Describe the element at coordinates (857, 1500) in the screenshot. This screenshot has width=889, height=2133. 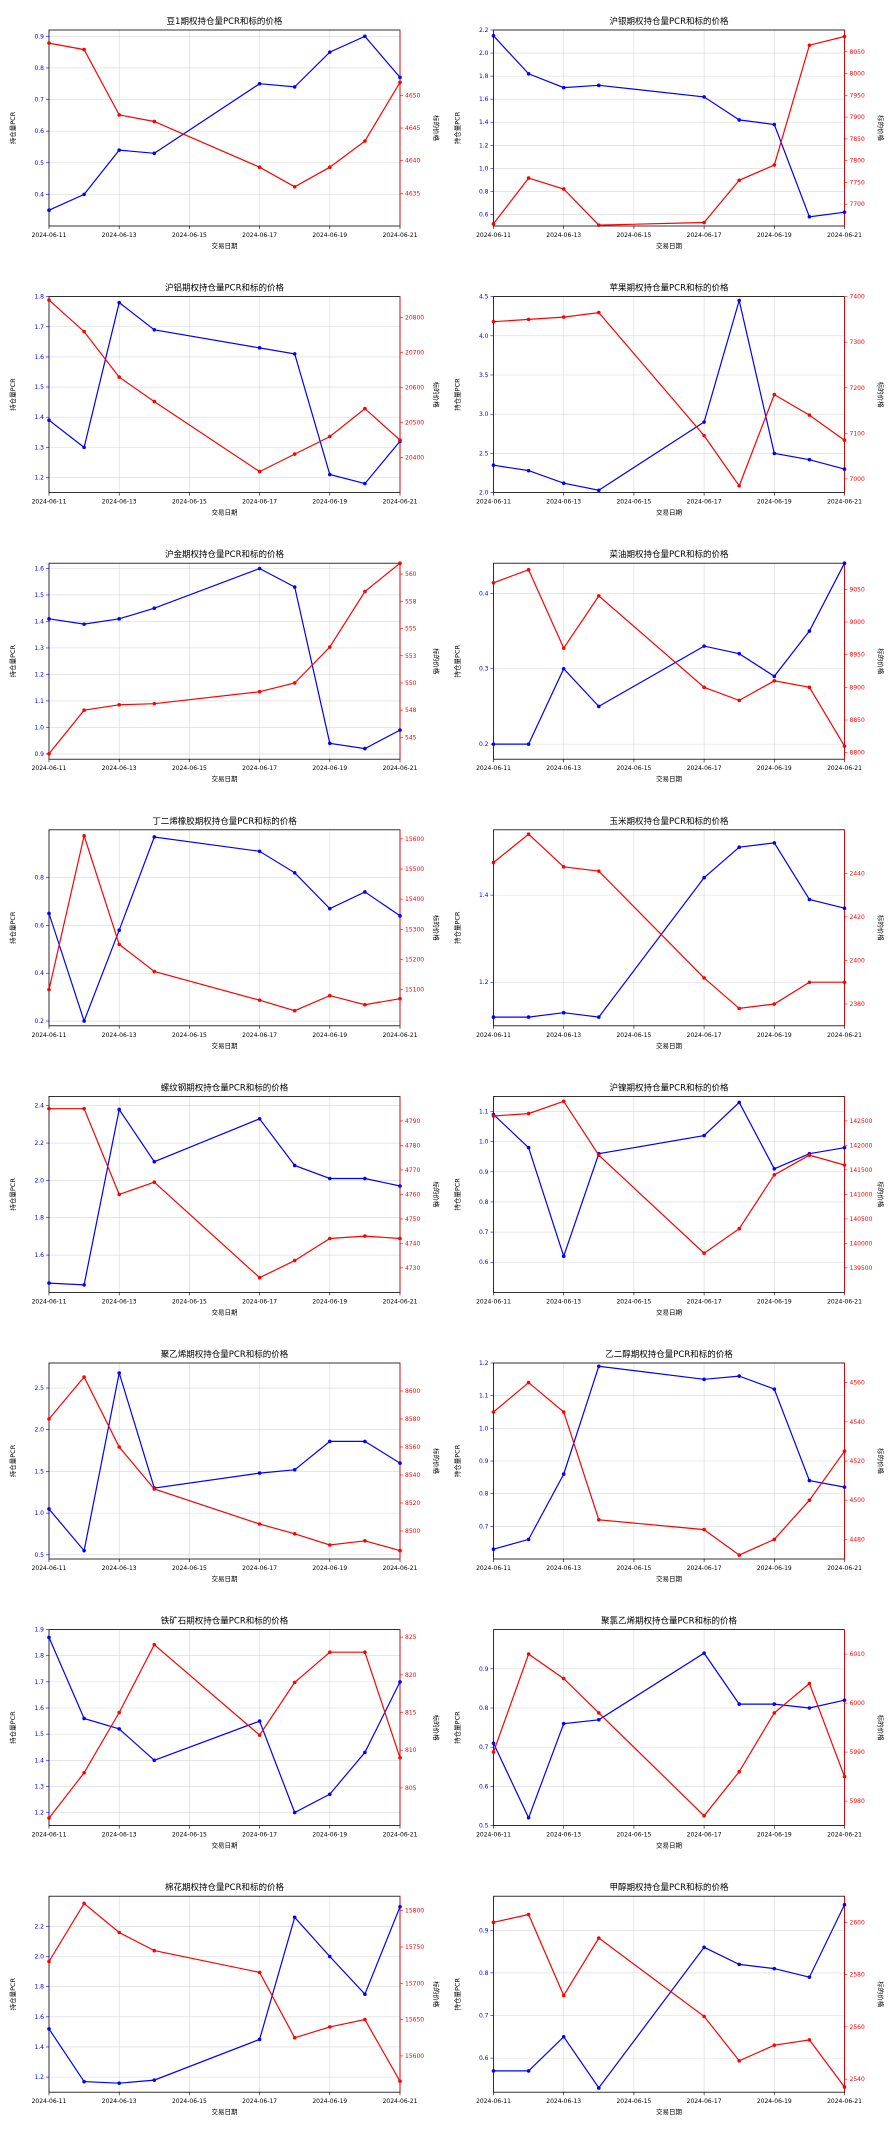
I see `y2-tick-label: 4500` at that location.